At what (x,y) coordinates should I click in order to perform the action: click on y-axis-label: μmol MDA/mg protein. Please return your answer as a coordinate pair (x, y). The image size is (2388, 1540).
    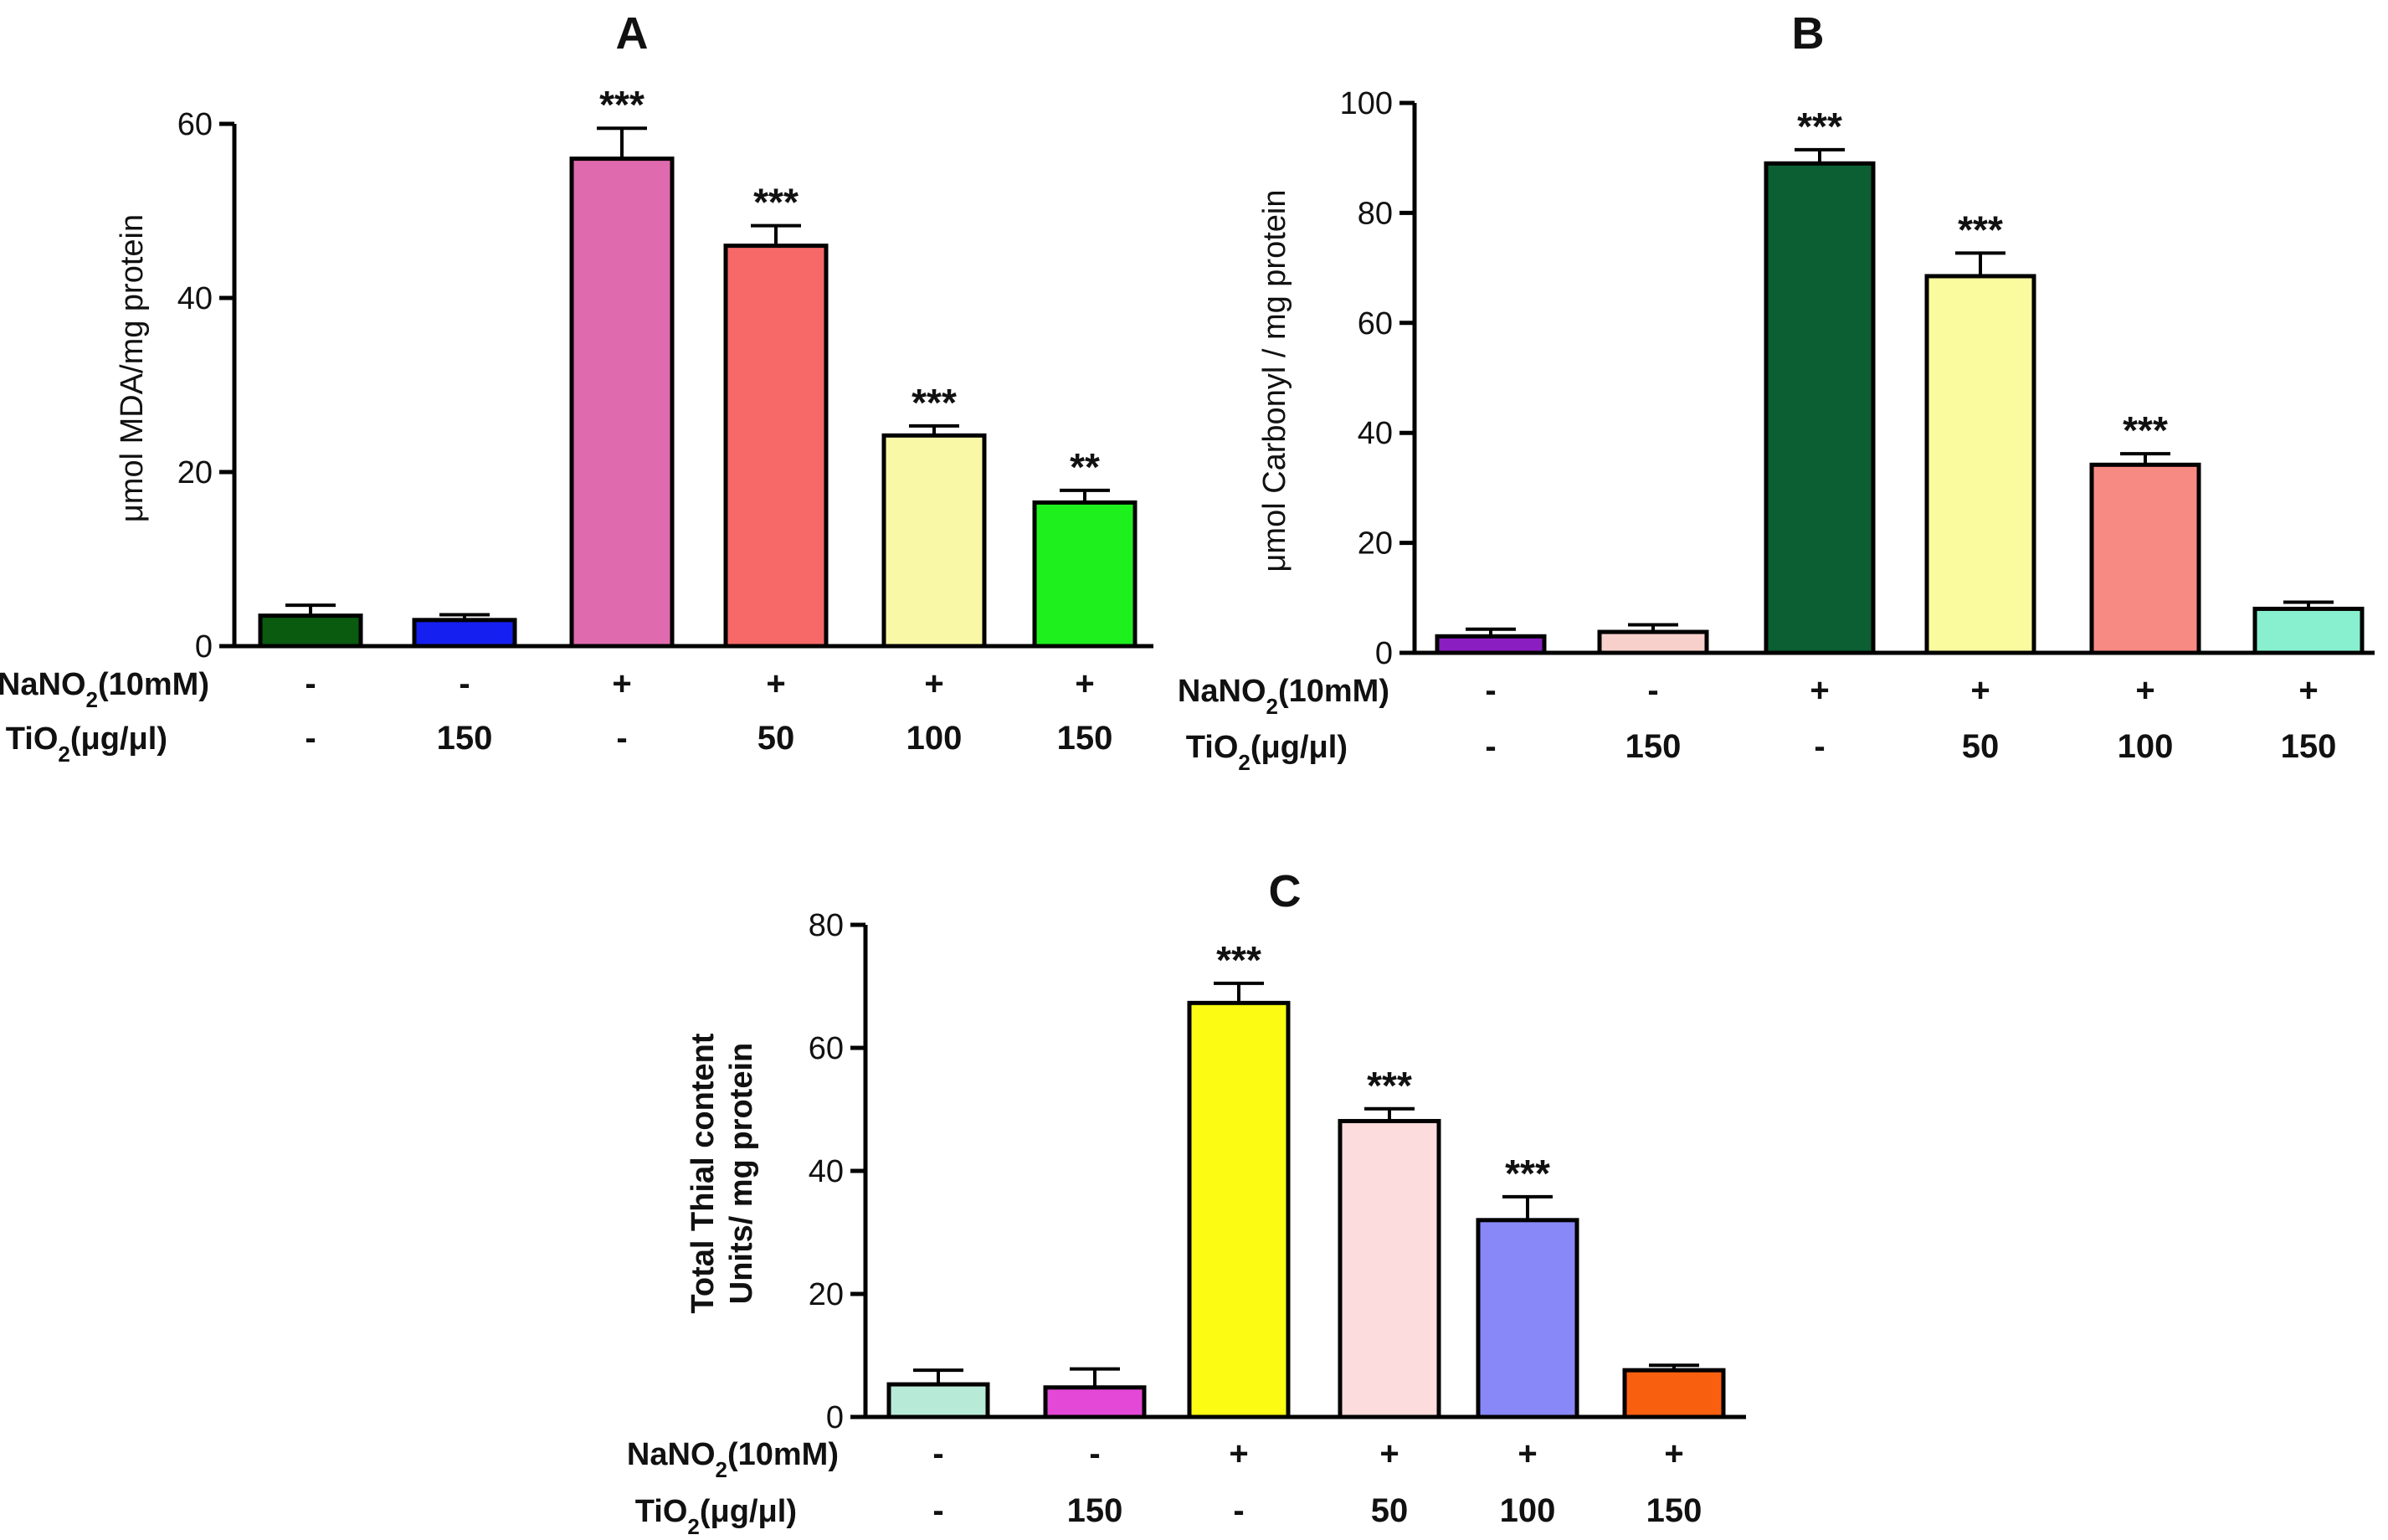
    Looking at the image, I should click on (132, 368).